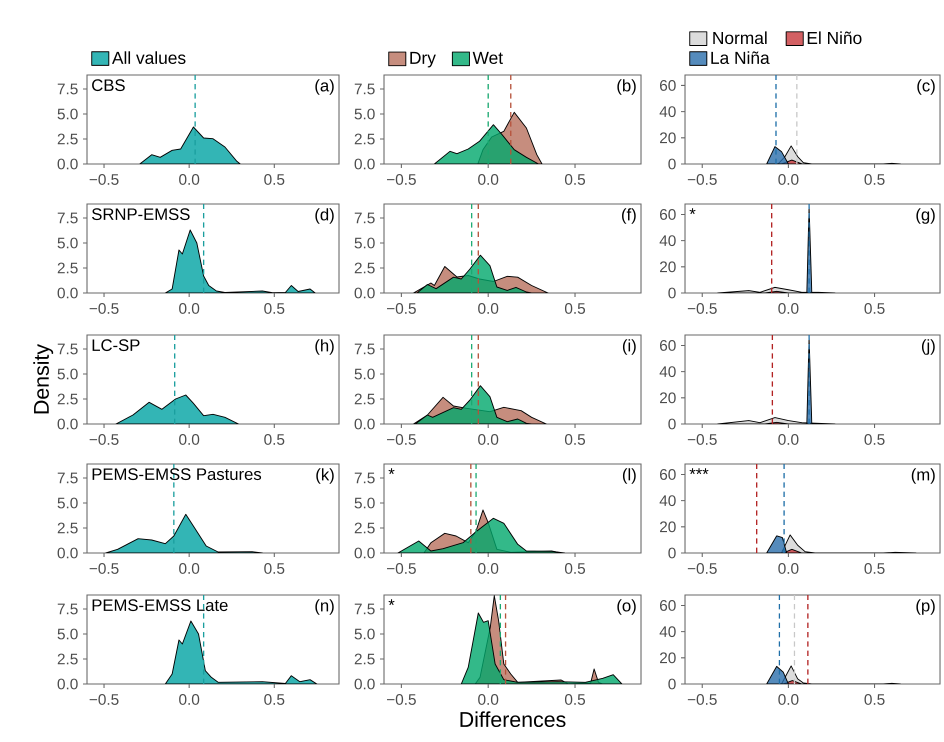  I want to click on annotation: (l), so click(629, 476).